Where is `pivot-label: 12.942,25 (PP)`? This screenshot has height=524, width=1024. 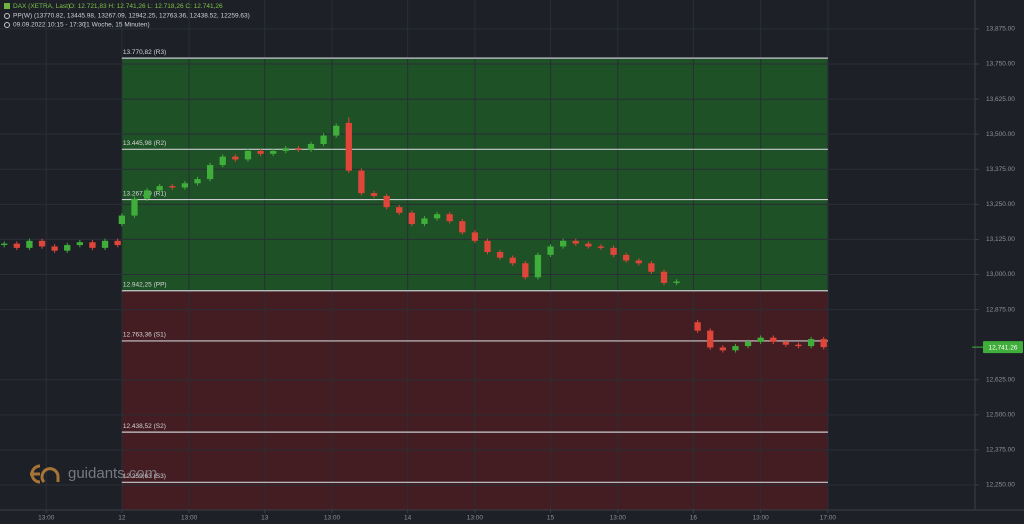 pivot-label: 12.942,25 (PP) is located at coordinates (145, 284).